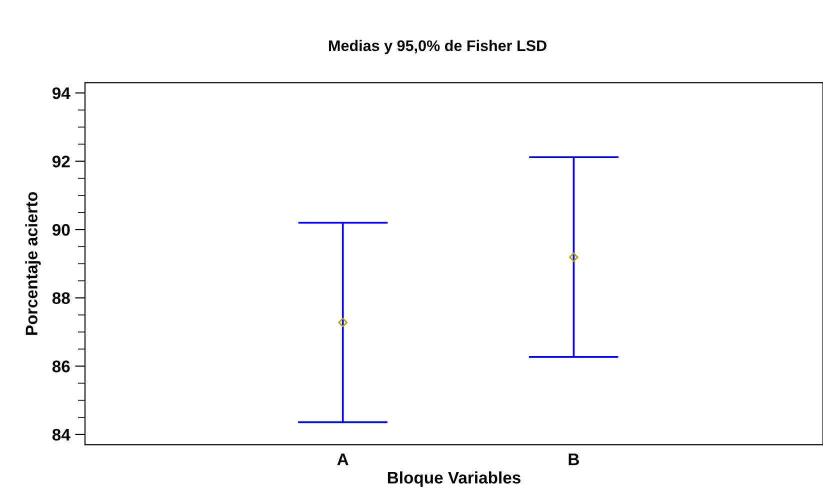 This screenshot has width=823, height=501. I want to click on x-tick-label: A, so click(342, 460).